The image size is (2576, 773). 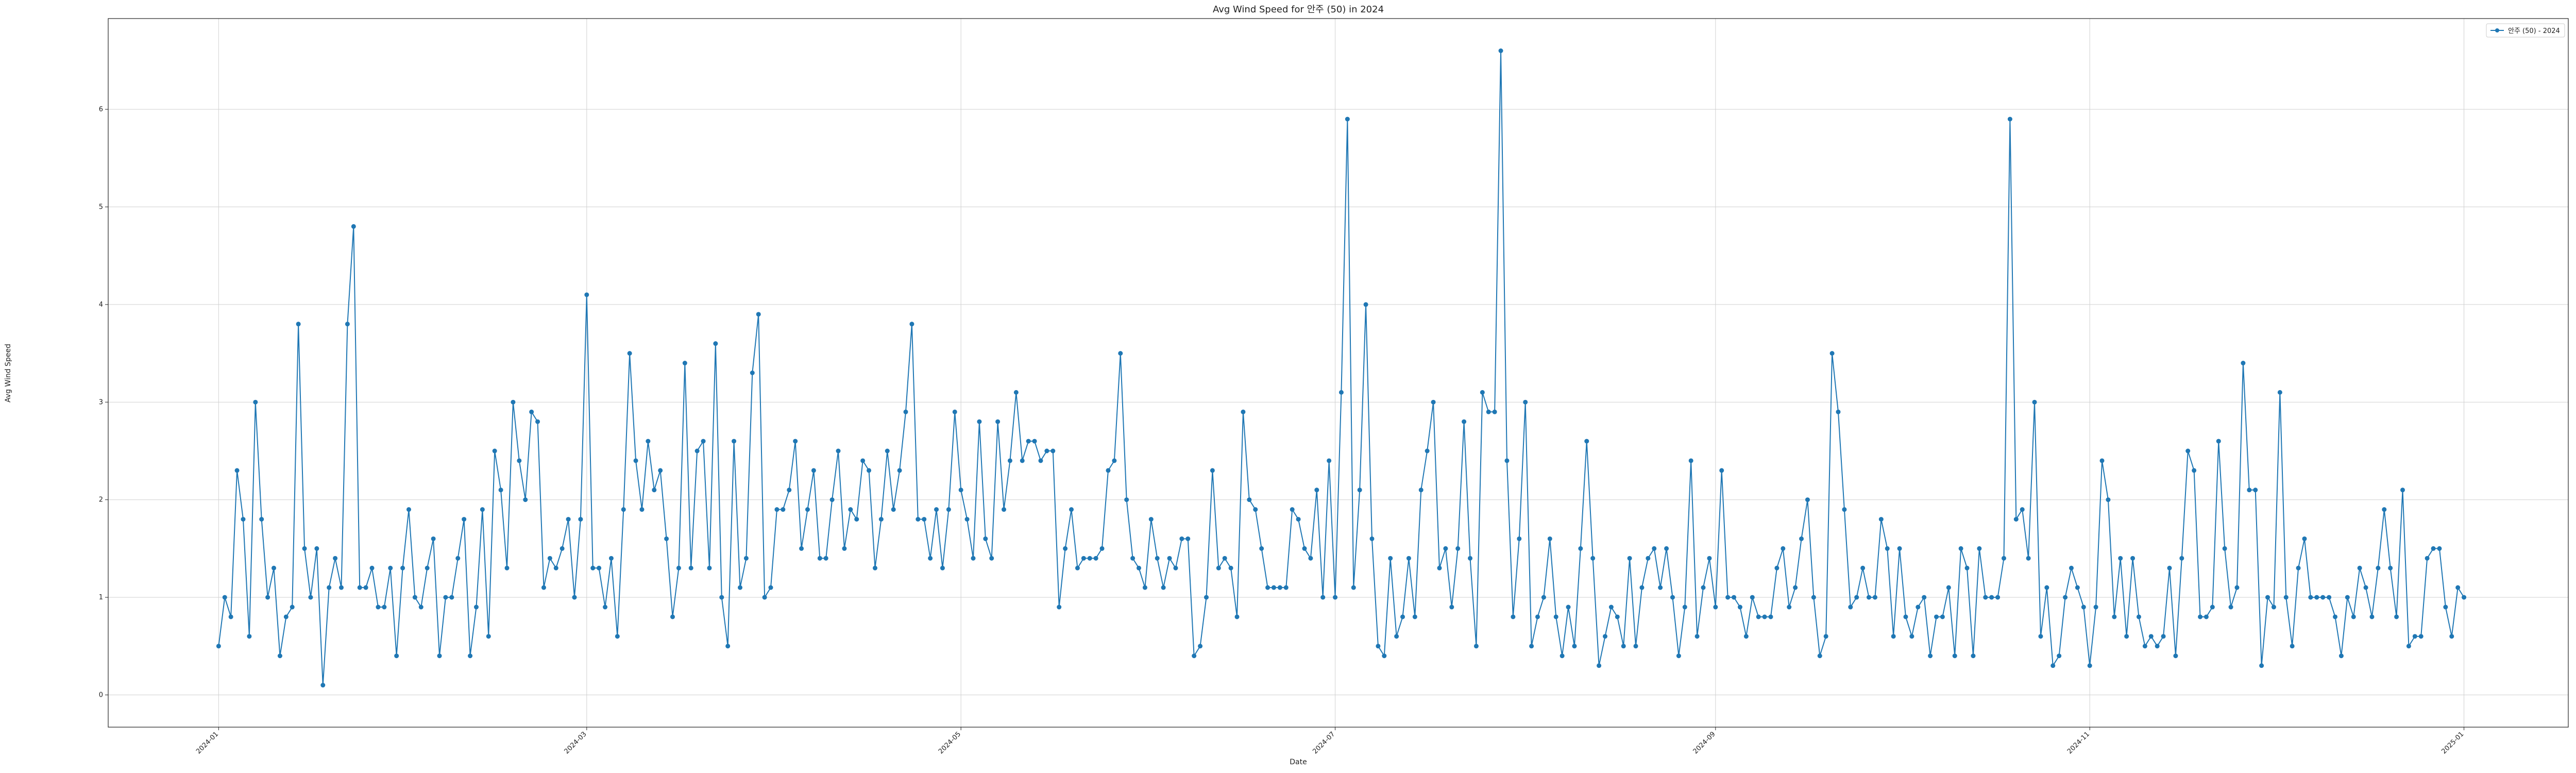 I want to click on y-axis-title: Avg Wind Speed, so click(x=8, y=373).